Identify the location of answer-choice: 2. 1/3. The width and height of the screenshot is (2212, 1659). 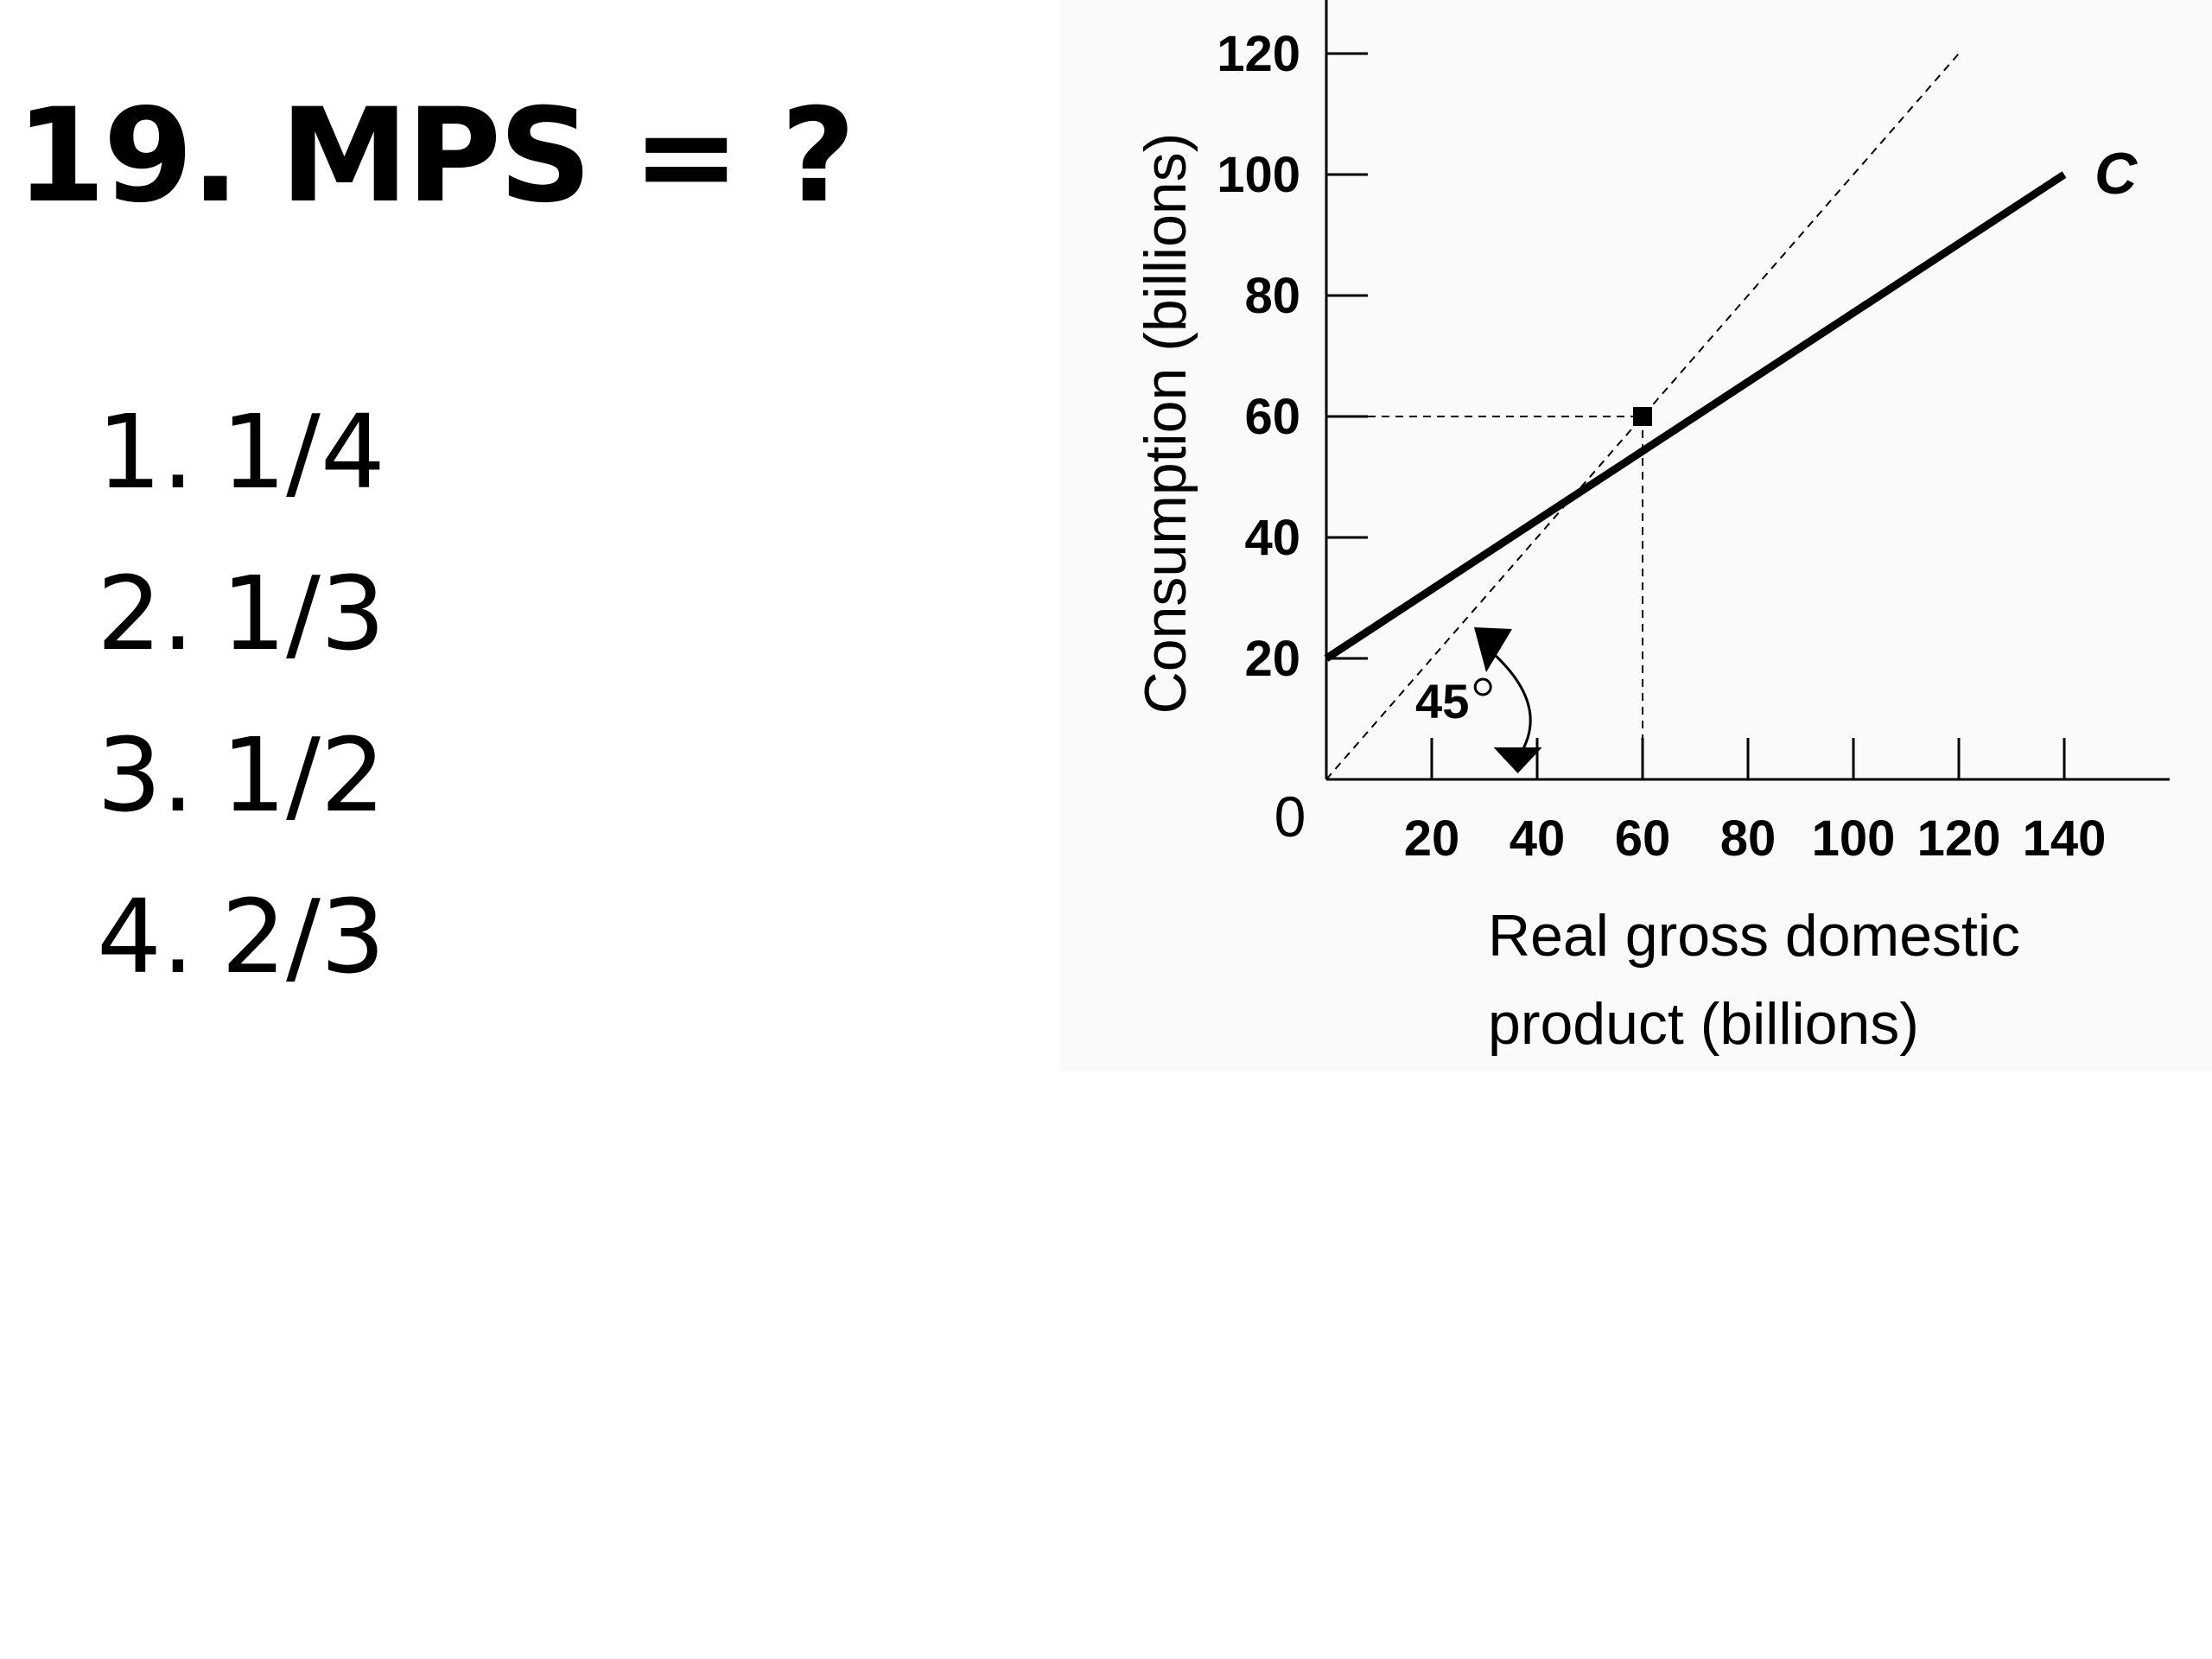
(241, 614).